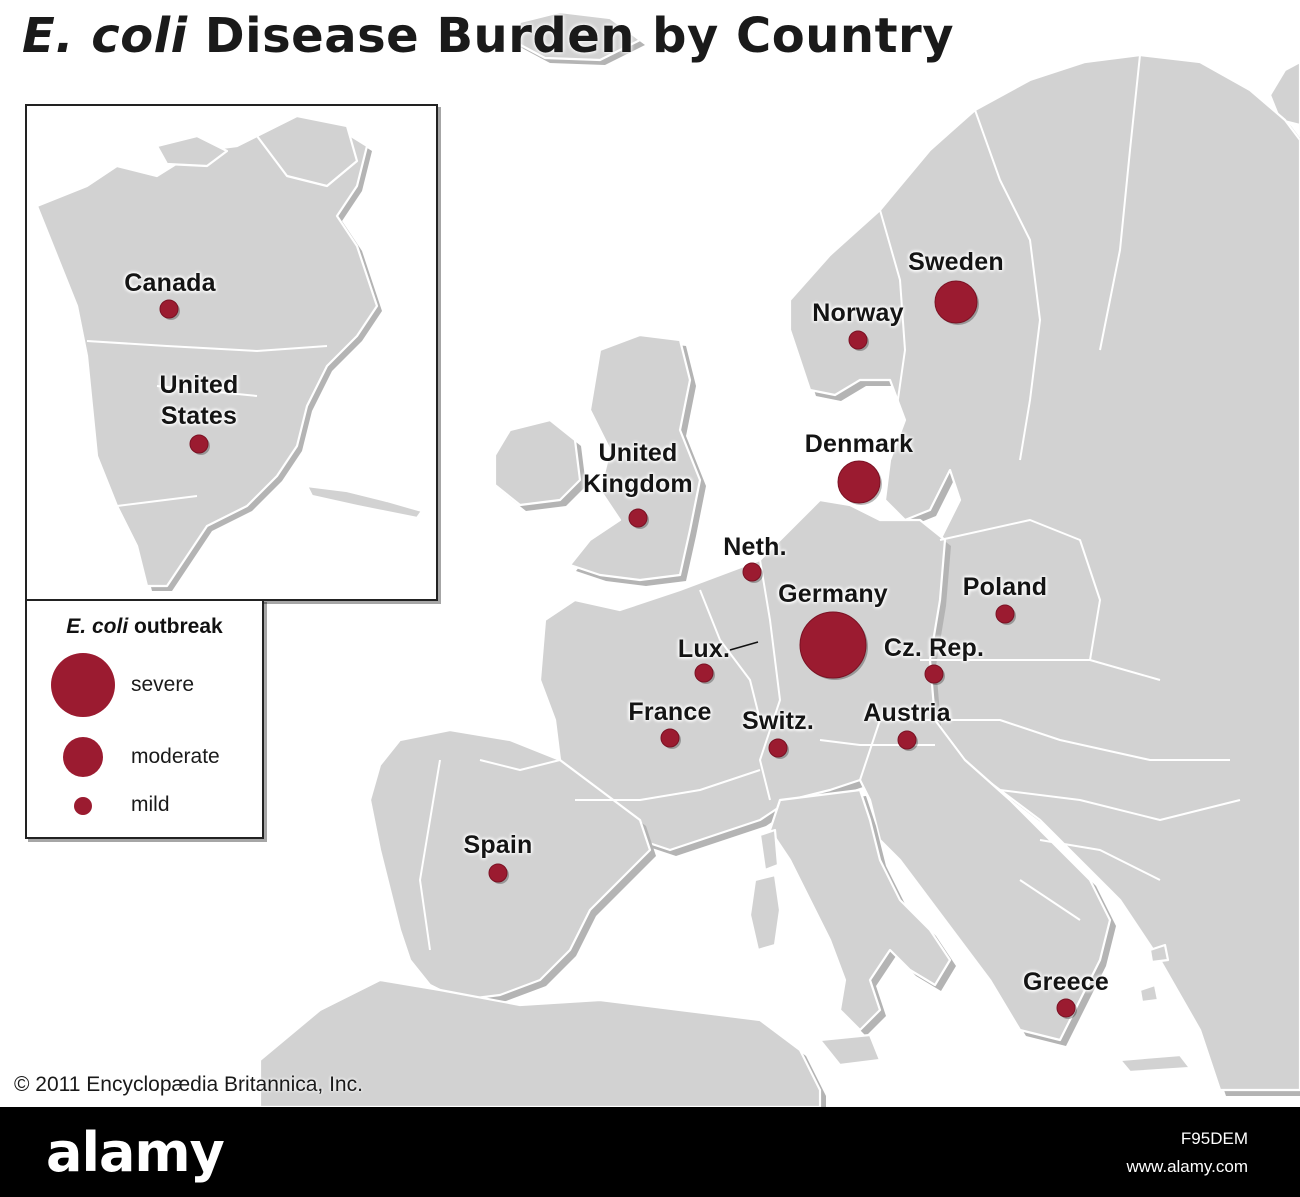 The image size is (1300, 1197). I want to click on label-austria: Austria, so click(907, 713).